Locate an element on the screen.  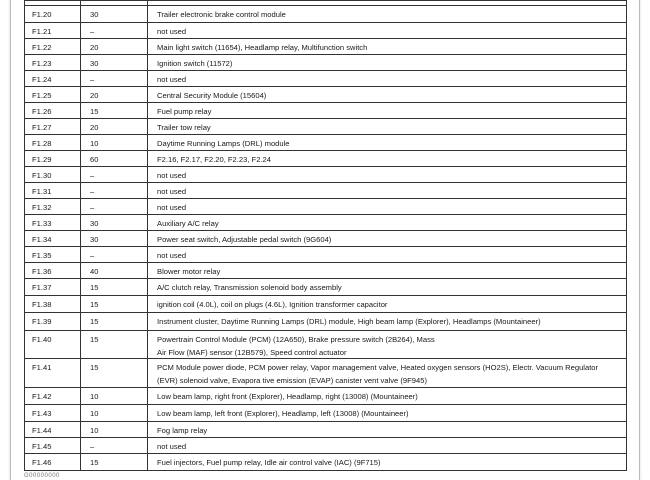
fuse-number-cell: F1.39 is located at coordinates (52, 321).